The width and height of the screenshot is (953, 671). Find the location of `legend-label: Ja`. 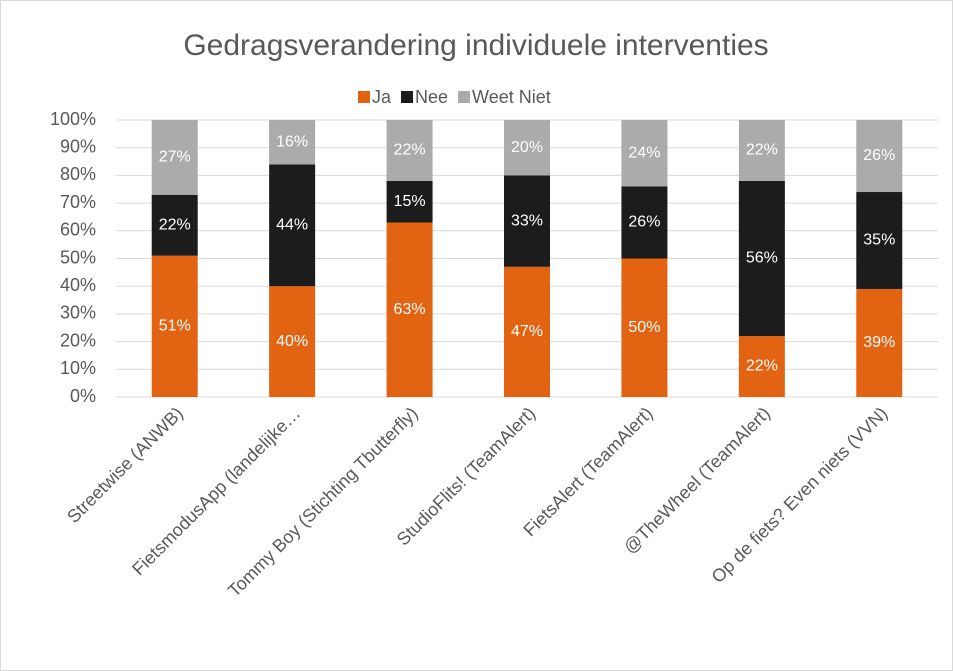

legend-label: Ja is located at coordinates (382, 97).